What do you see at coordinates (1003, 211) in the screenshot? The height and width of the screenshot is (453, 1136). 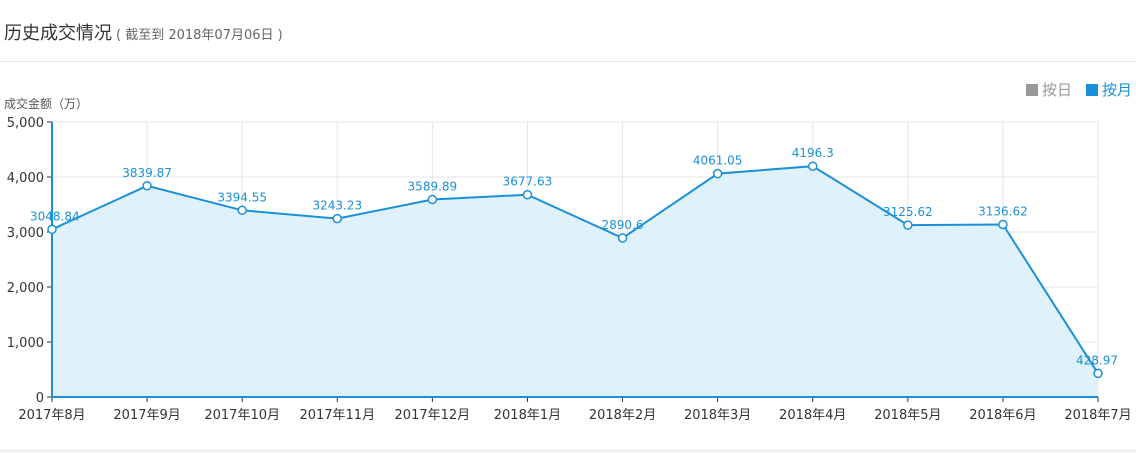 I see `data-label: 3136.62` at bounding box center [1003, 211].